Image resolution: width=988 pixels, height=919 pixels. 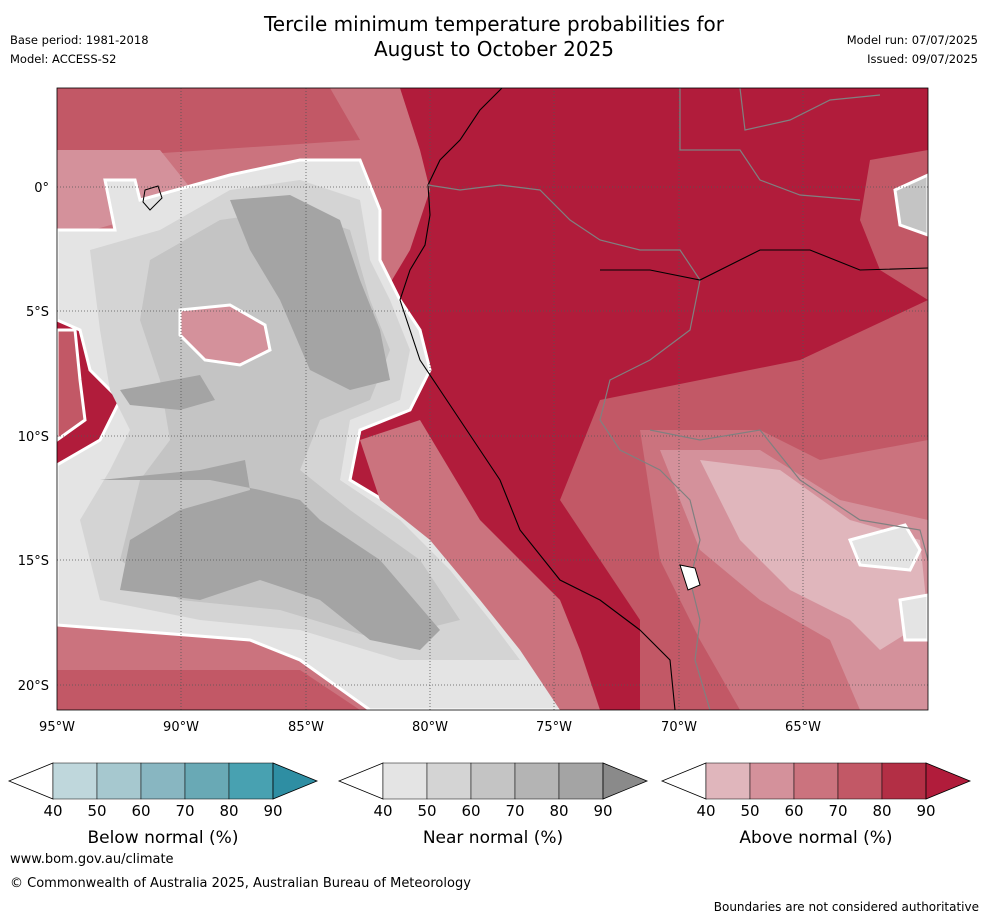 I want to click on above-normal-island-patch, so click(x=225, y=335).